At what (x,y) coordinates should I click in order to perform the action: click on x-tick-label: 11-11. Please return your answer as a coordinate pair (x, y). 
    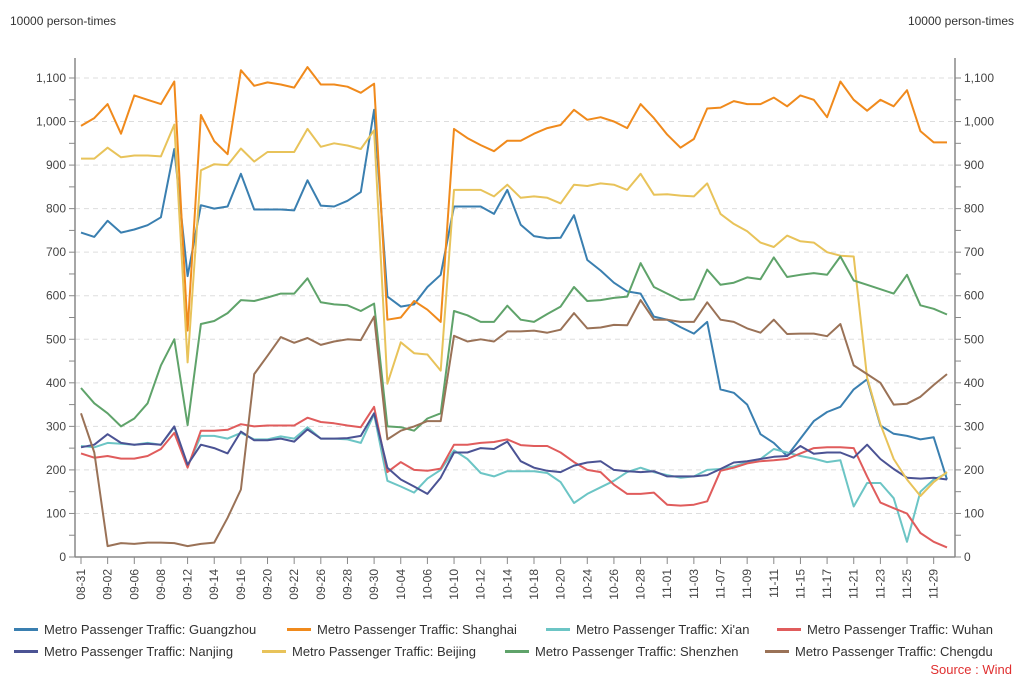
    Looking at the image, I should click on (774, 583).